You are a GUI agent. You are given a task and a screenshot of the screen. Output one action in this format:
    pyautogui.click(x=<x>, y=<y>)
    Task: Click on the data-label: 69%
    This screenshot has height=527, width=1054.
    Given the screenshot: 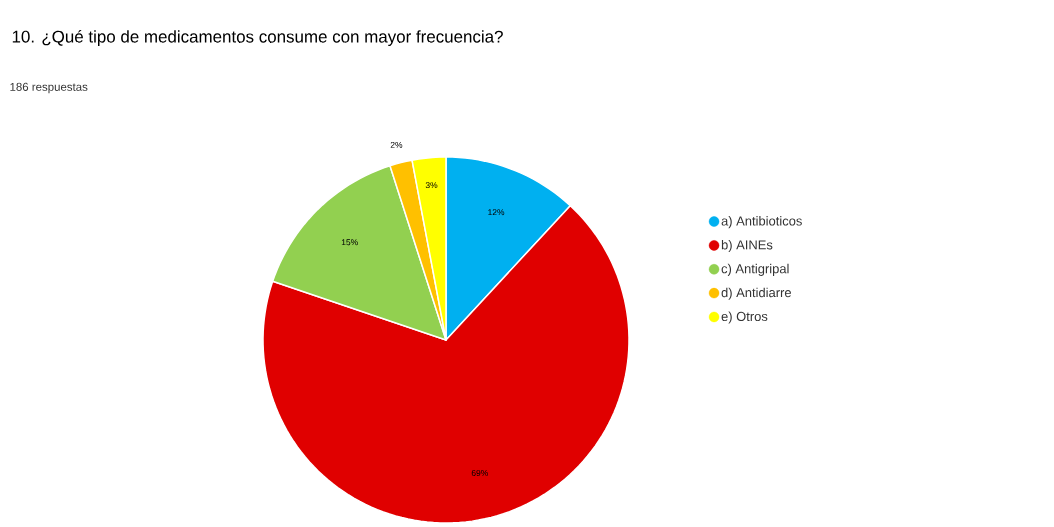 What is the action you would take?
    pyautogui.click(x=479, y=473)
    